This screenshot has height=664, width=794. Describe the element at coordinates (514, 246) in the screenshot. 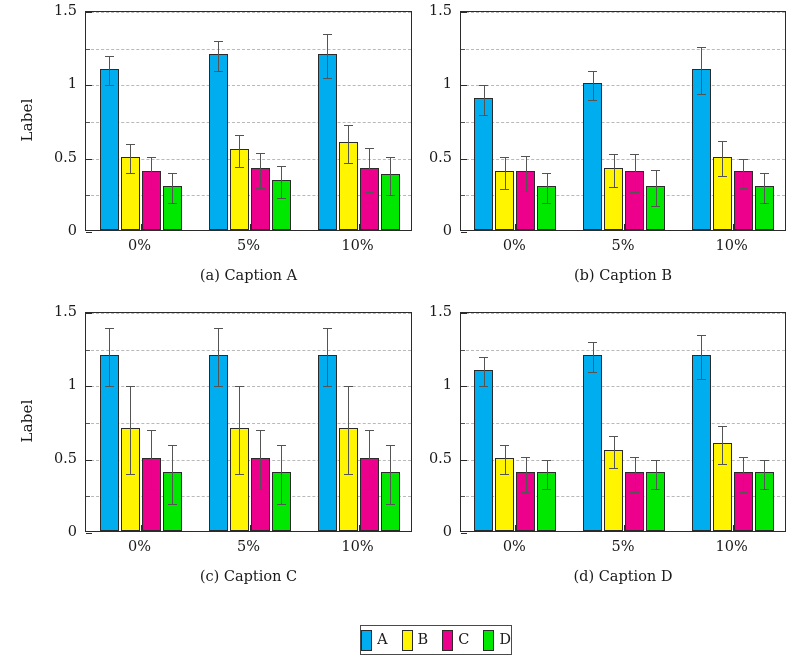

I see `xtick-label-b-0: 0%` at that location.